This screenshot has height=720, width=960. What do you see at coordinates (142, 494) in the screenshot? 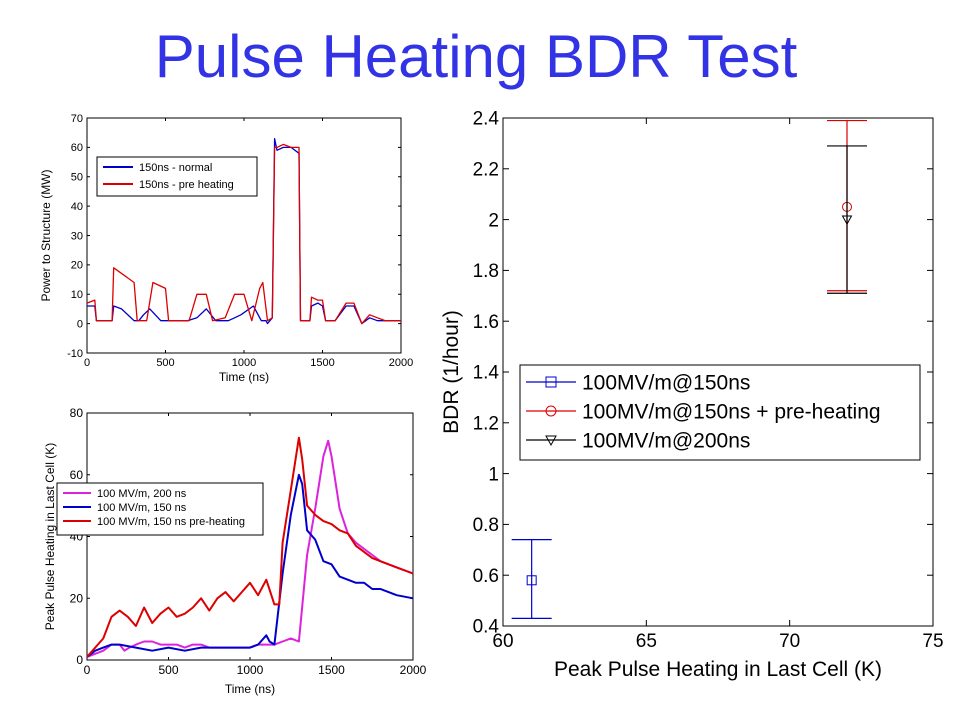
I see `legend-label: 100 MV/m, 200 ns` at bounding box center [142, 494].